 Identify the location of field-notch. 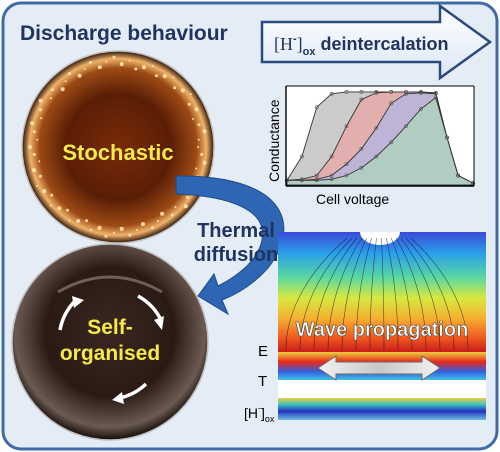
(380, 238).